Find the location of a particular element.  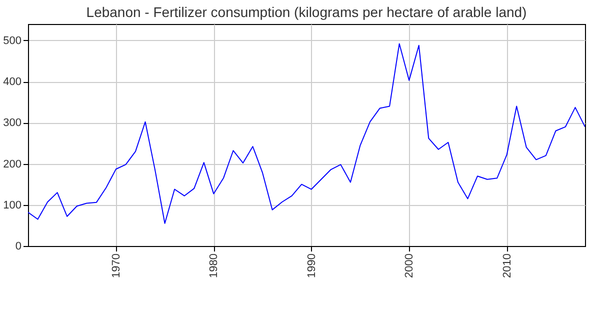

x-tick-label: 2000 is located at coordinates (410, 266).